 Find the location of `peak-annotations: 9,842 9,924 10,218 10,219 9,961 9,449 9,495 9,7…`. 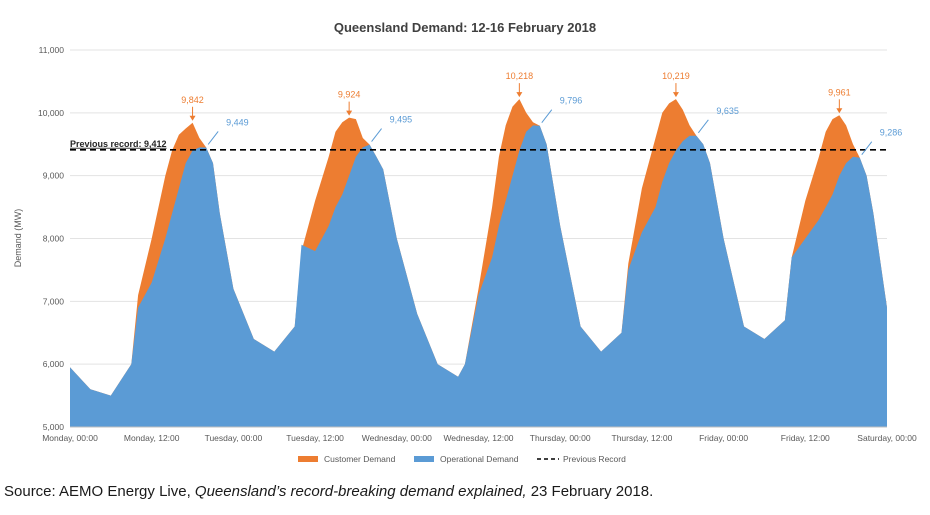

peak-annotations: 9,842 9,924 10,218 10,219 9,961 9,449 9,495 9,7… is located at coordinates (542, 113).